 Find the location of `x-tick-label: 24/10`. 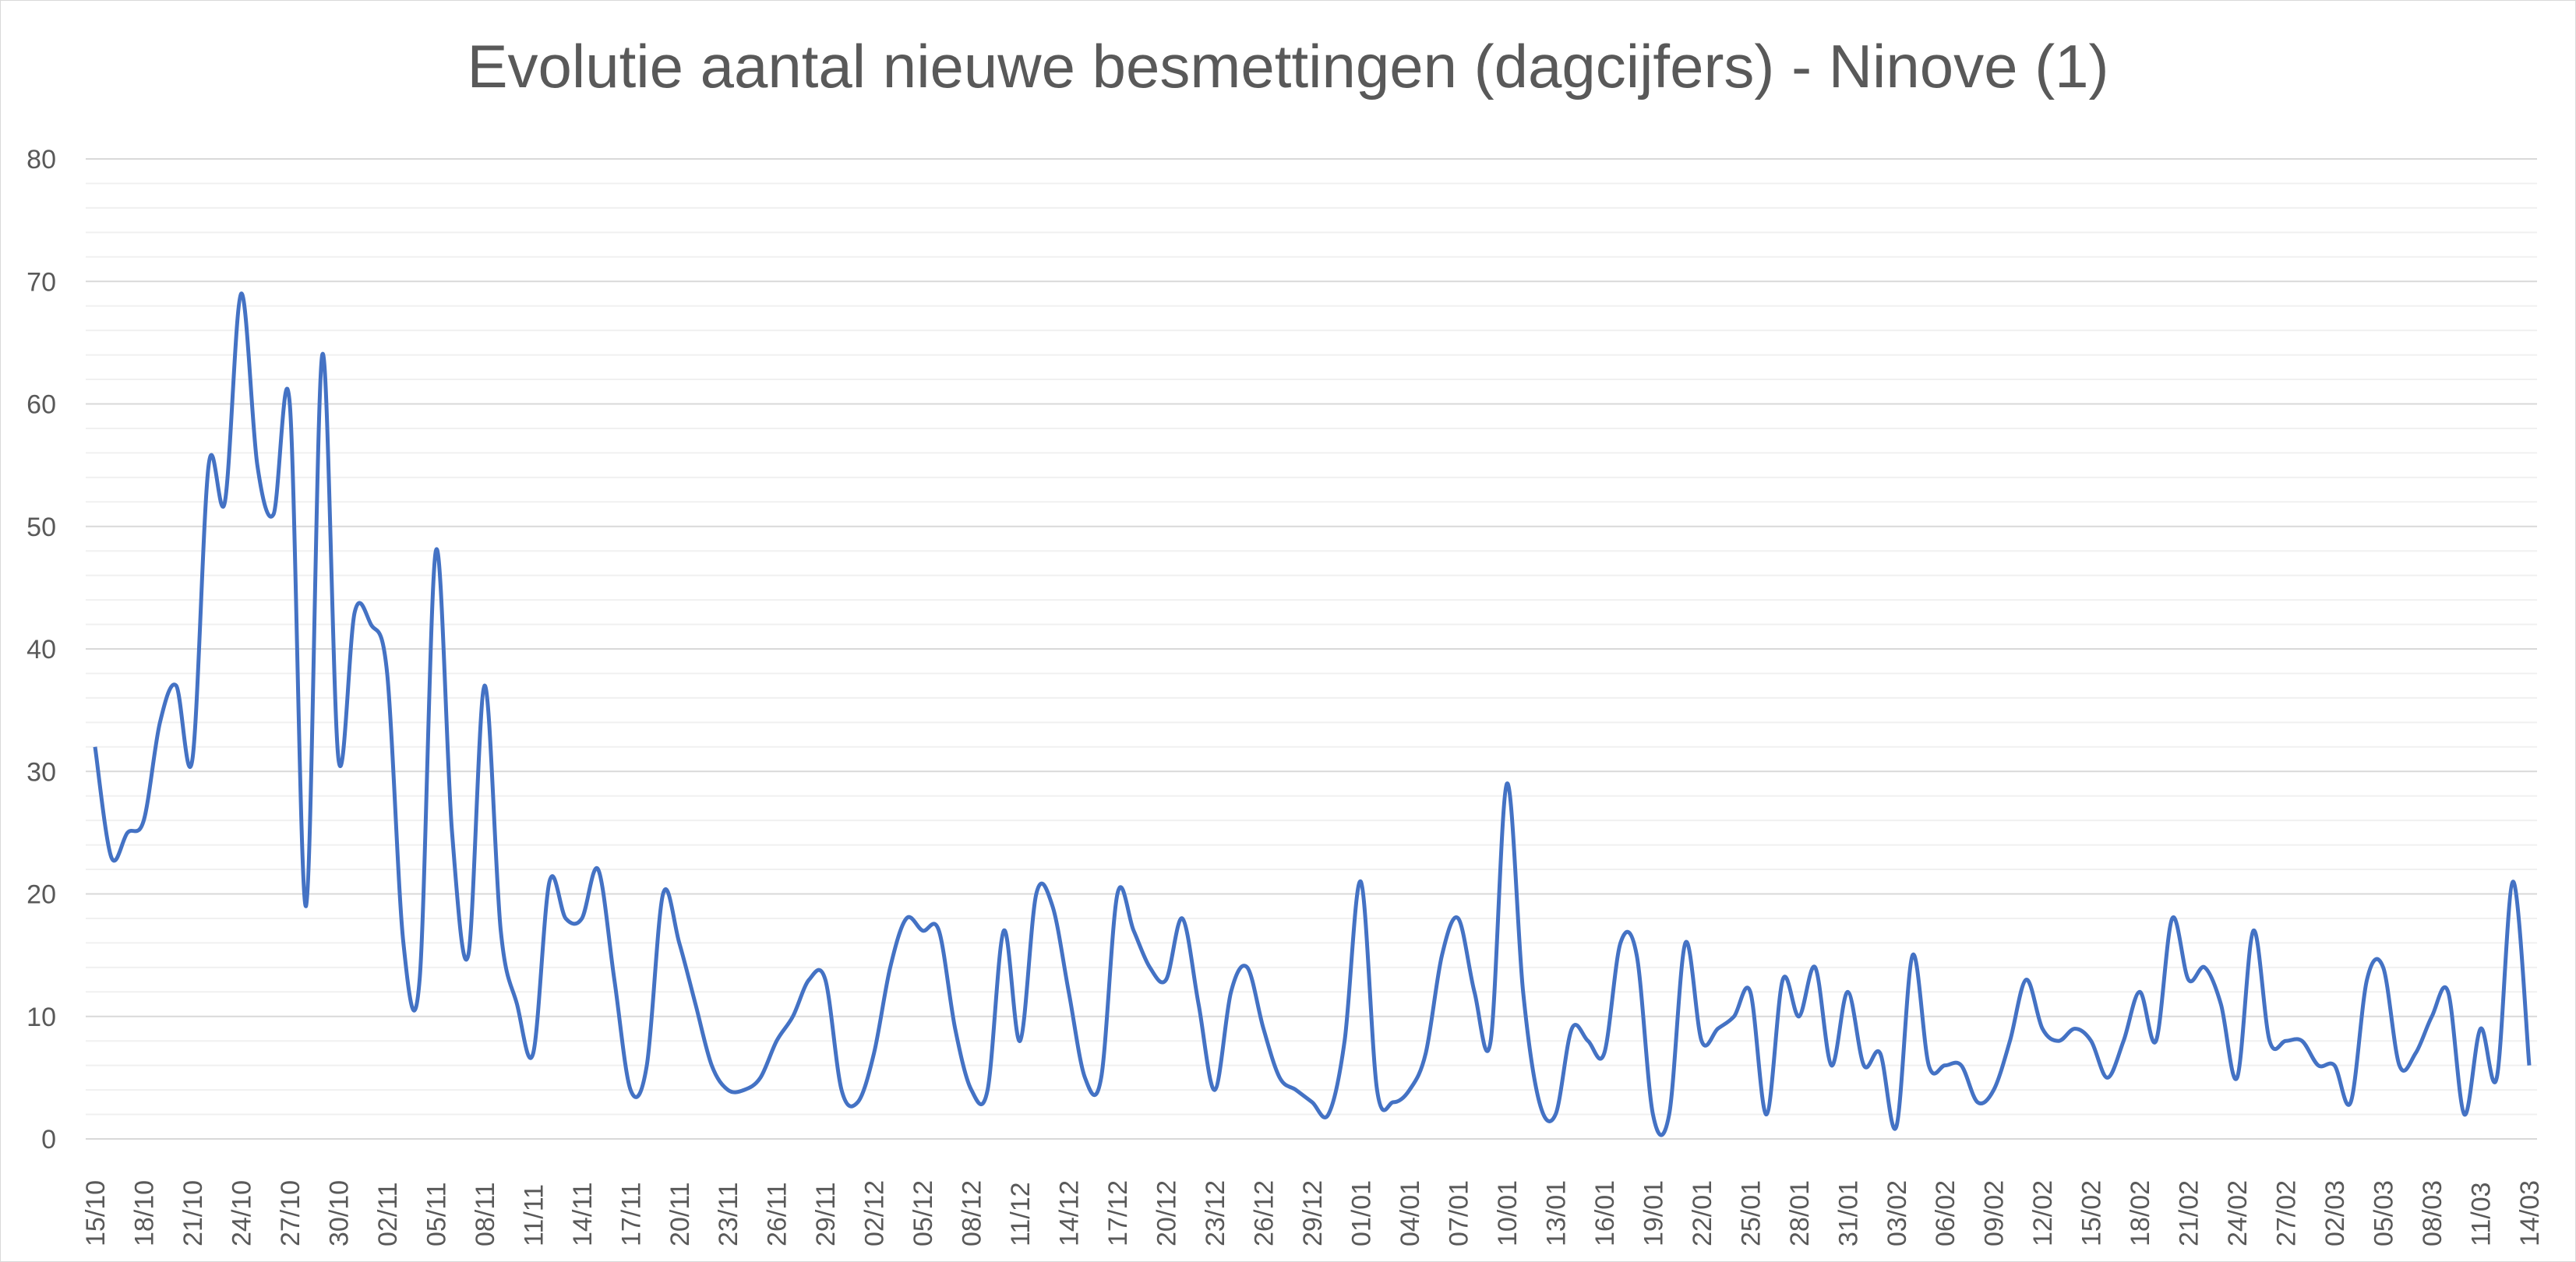

x-tick-label: 24/10 is located at coordinates (241, 1213).